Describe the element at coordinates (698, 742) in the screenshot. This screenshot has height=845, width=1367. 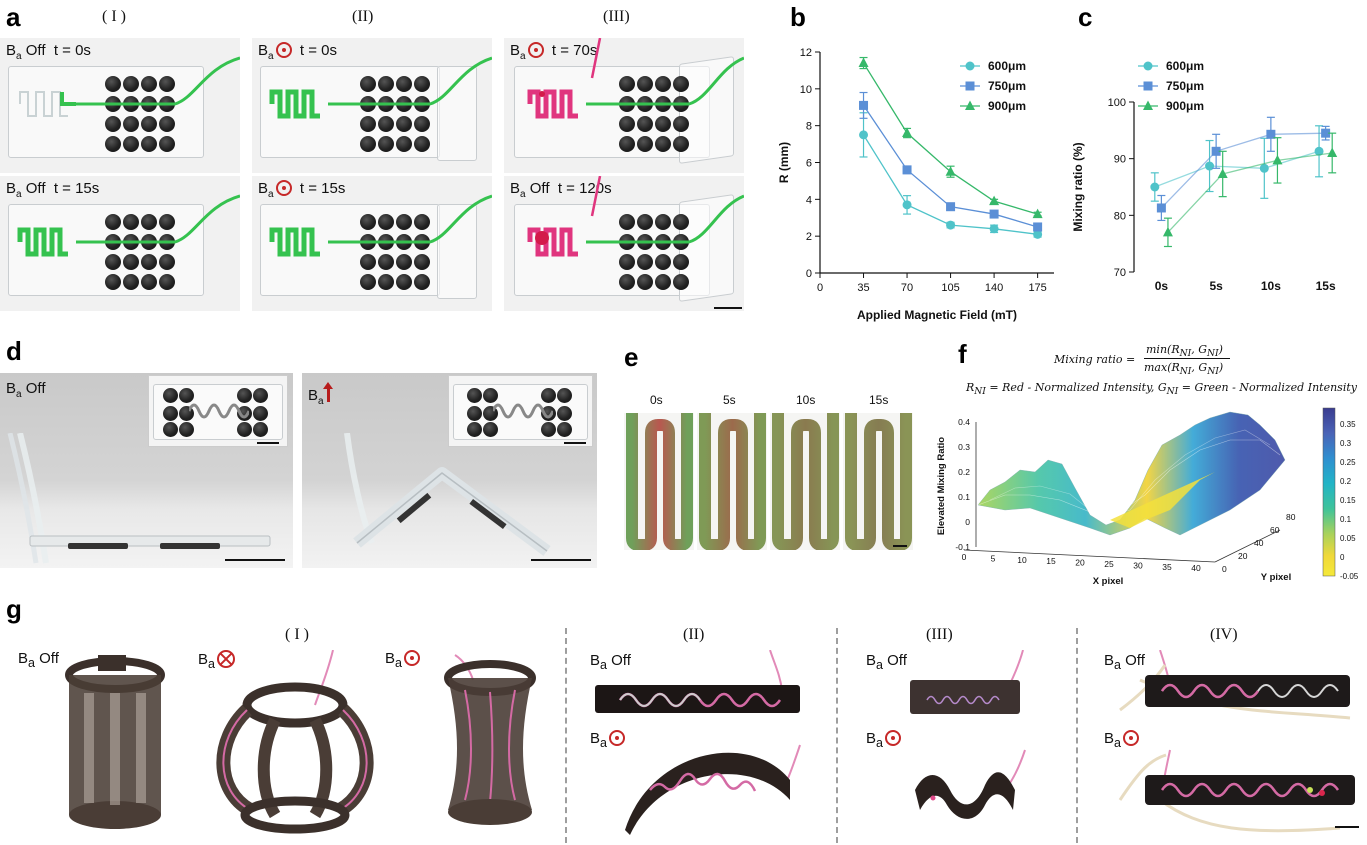
I see `strip-ii` at that location.